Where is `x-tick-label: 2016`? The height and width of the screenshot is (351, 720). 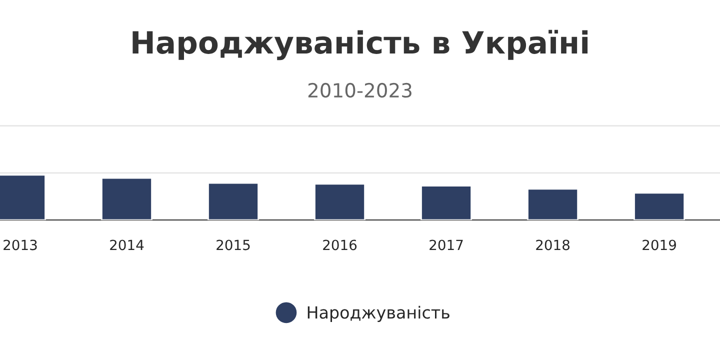 x-tick-label: 2016 is located at coordinates (340, 245).